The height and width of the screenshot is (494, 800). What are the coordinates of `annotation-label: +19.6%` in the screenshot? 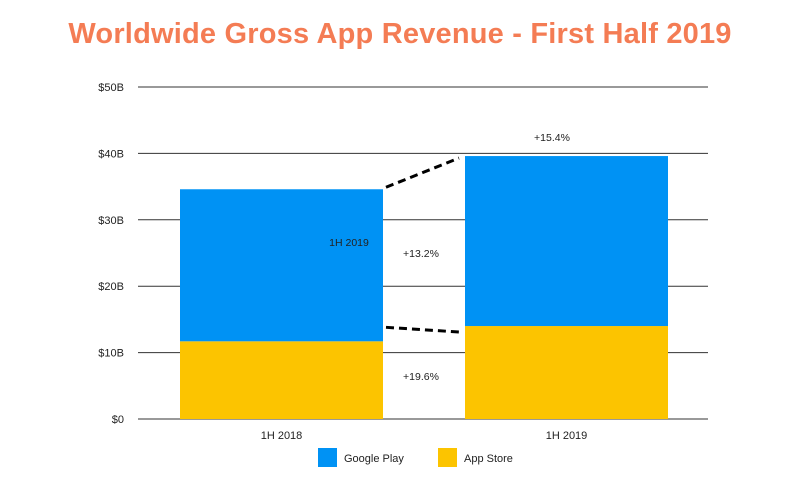 It's located at (421, 377).